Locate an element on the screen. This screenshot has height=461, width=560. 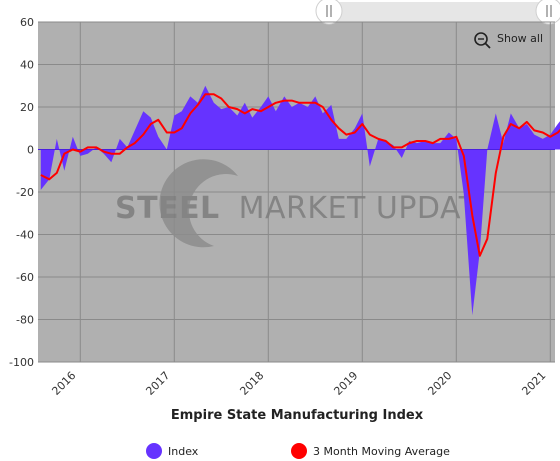
y-tick-label: 20 is located at coordinates (27, 107).